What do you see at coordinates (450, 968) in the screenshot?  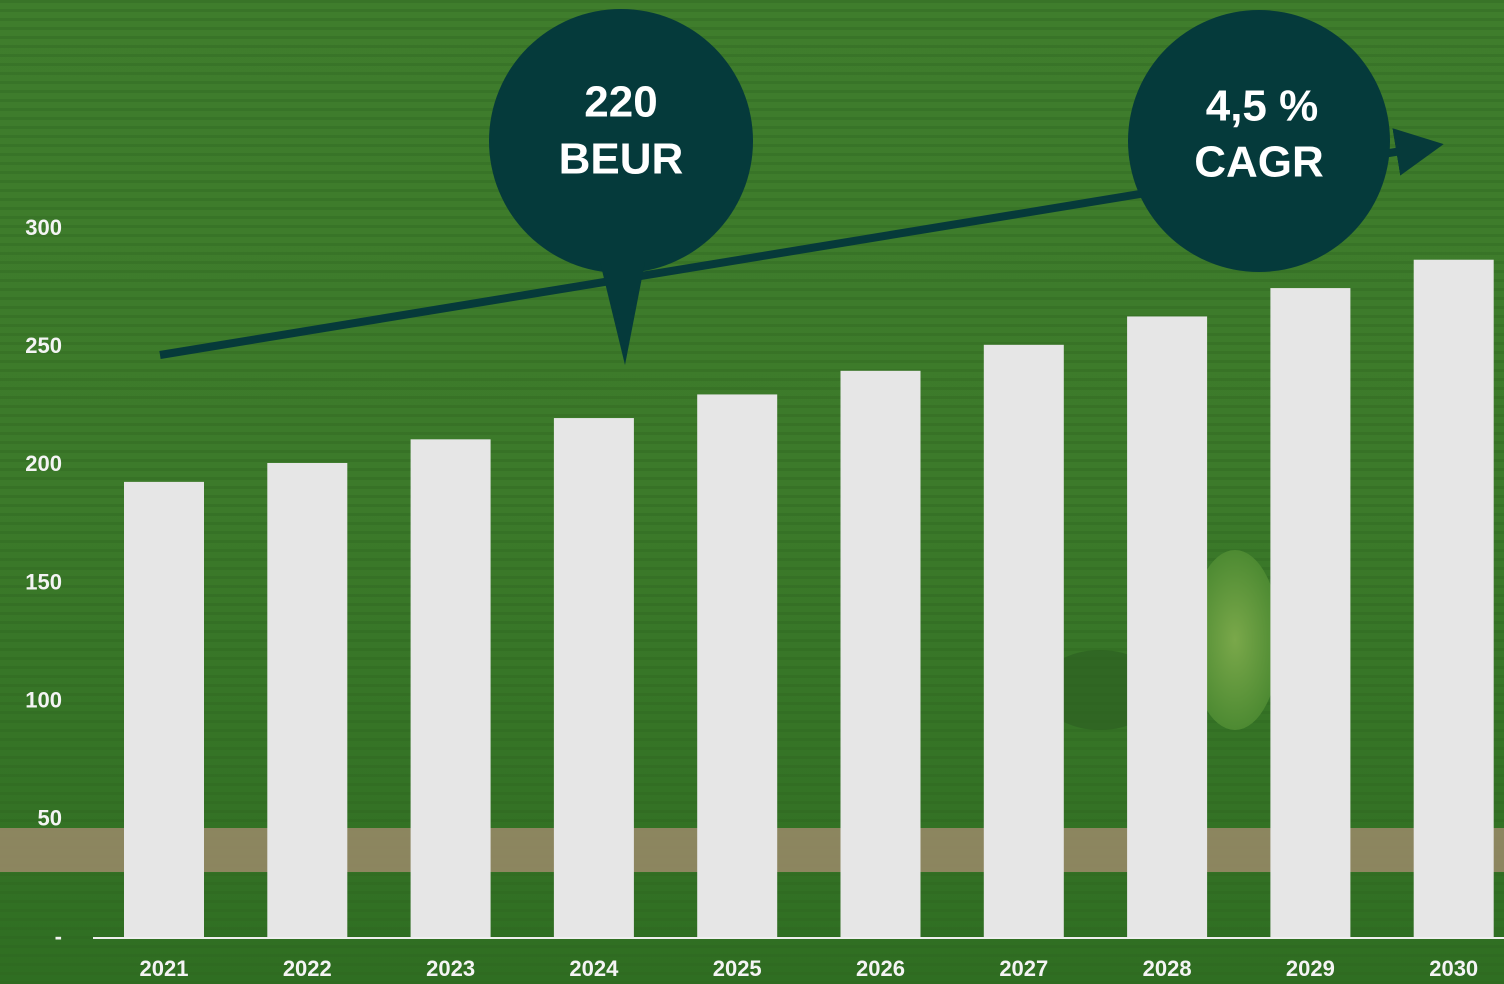 I see `x-tick-label: 2023` at bounding box center [450, 968].